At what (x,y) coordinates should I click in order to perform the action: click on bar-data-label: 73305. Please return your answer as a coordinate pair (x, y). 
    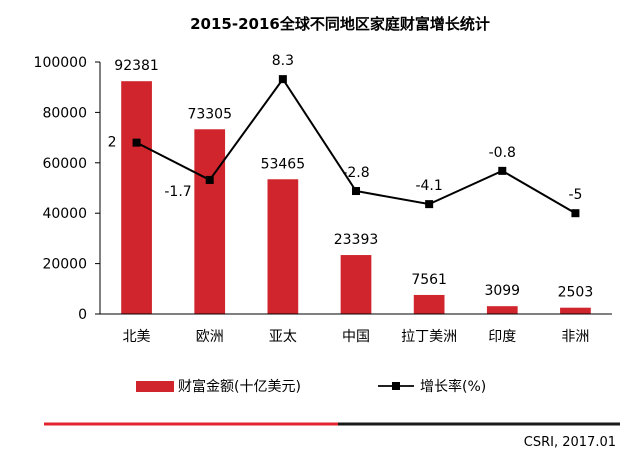
    Looking at the image, I should click on (209, 114).